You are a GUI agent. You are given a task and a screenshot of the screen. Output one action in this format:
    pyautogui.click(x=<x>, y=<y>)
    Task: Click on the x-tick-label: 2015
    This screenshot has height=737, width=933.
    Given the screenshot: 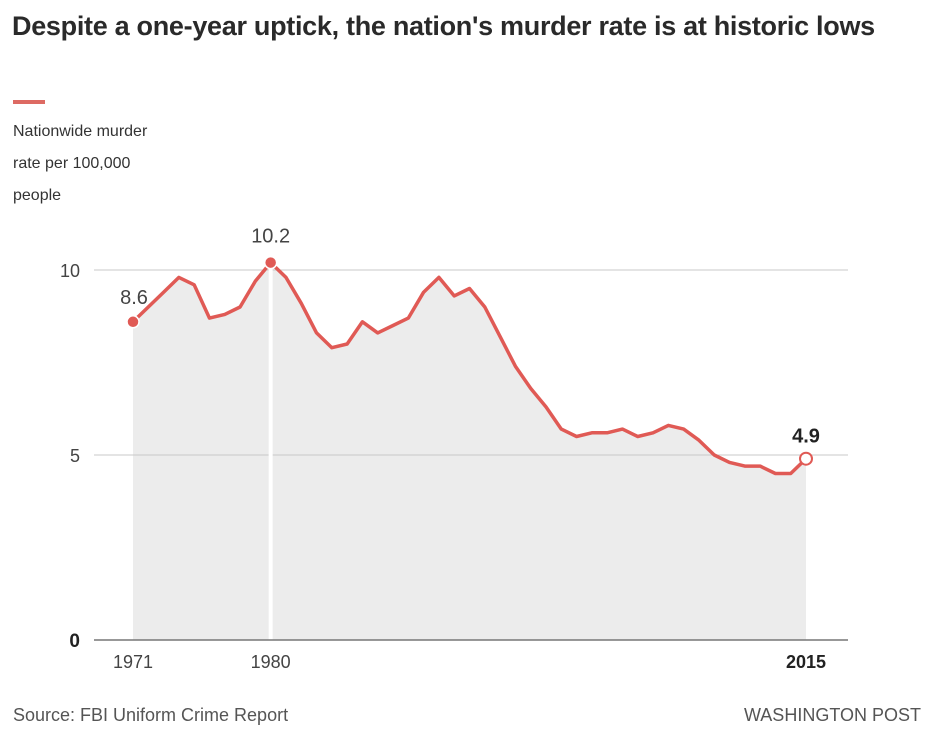 What is the action you would take?
    pyautogui.click(x=806, y=662)
    